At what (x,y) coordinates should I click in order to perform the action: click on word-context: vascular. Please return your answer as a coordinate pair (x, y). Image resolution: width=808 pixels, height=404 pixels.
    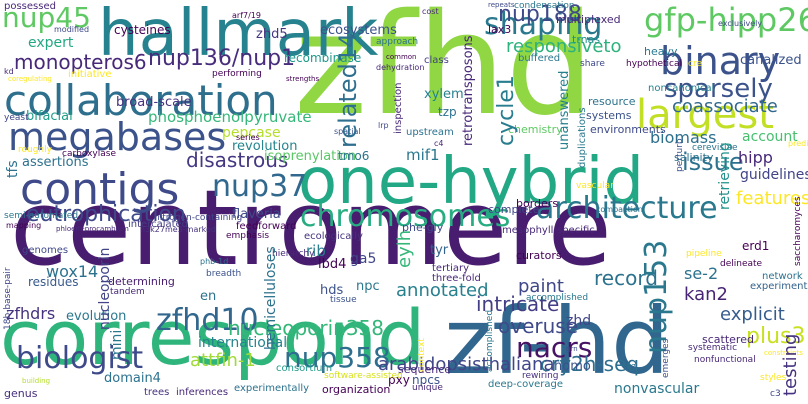
    Looking at the image, I should click on (595, 186).